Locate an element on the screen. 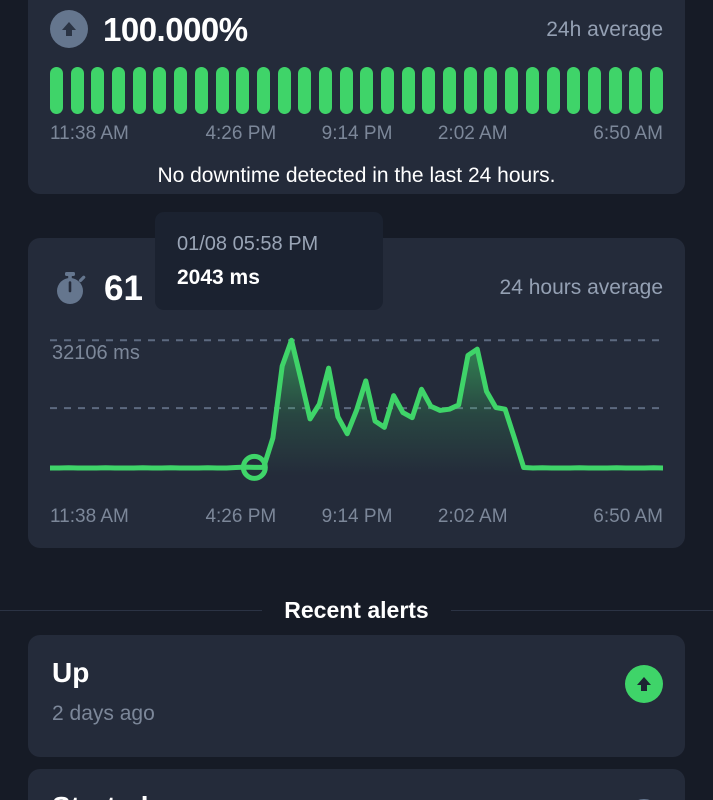 The width and height of the screenshot is (713, 800). uptime-axis-tick: 2:02 AM is located at coordinates (472, 133).